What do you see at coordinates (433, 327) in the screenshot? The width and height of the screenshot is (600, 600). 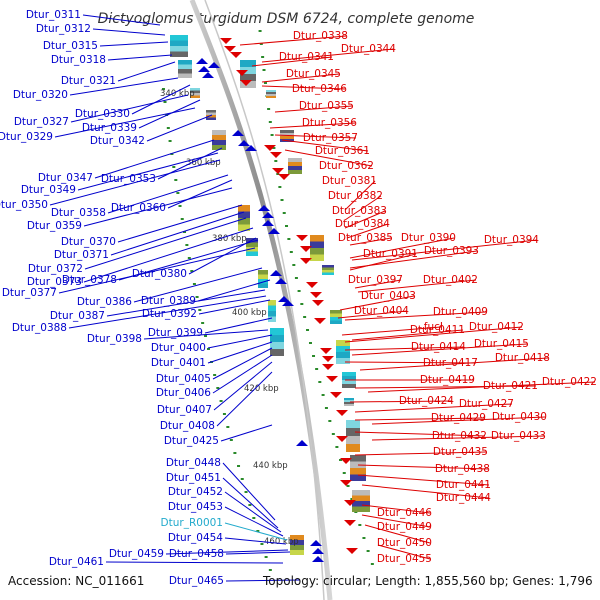 I see `gene-label: fucI` at bounding box center [433, 327].